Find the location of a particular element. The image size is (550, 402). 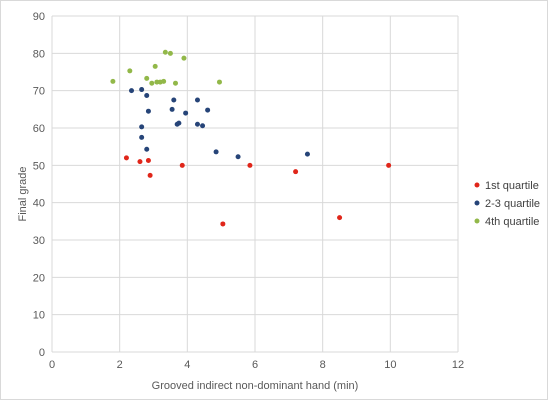

y-tick-label: 10 is located at coordinates (39, 316).